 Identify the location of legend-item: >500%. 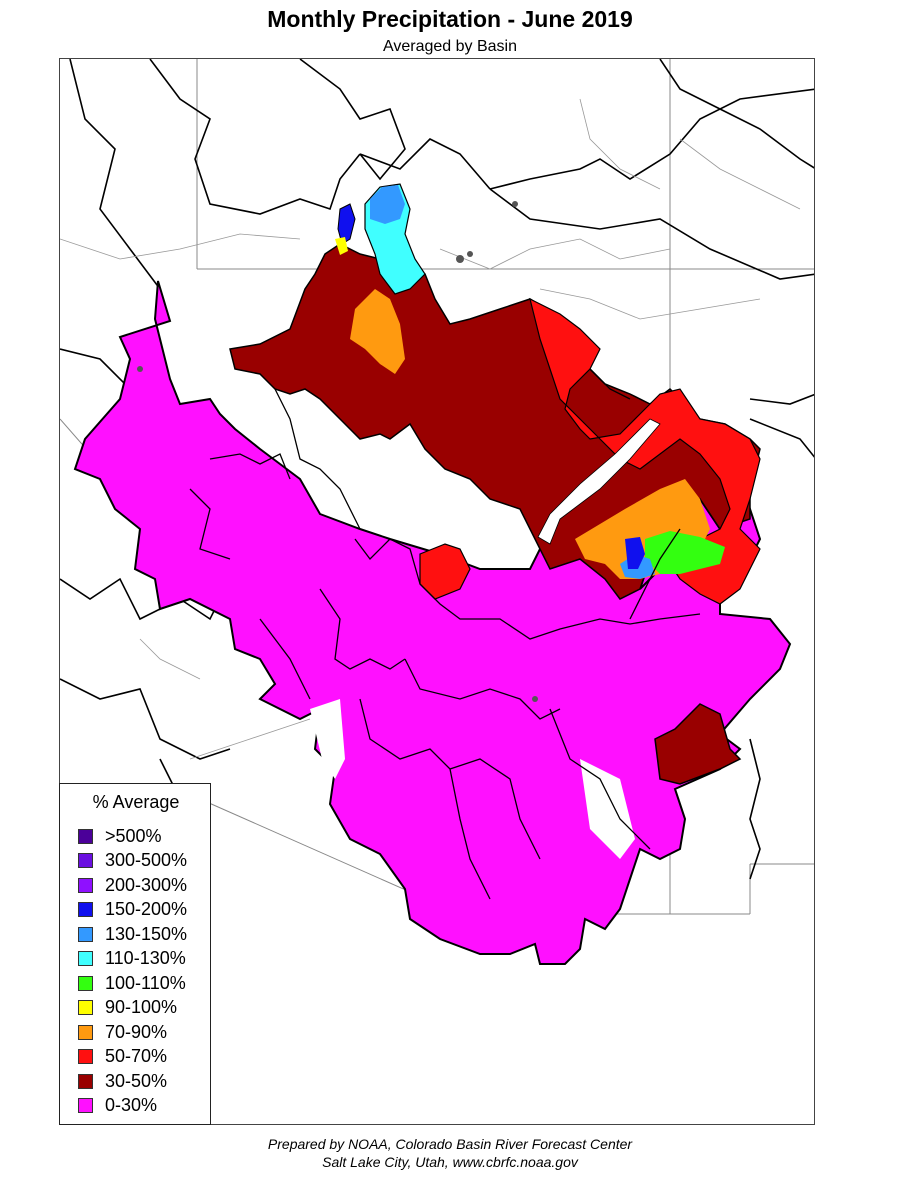
(132, 836).